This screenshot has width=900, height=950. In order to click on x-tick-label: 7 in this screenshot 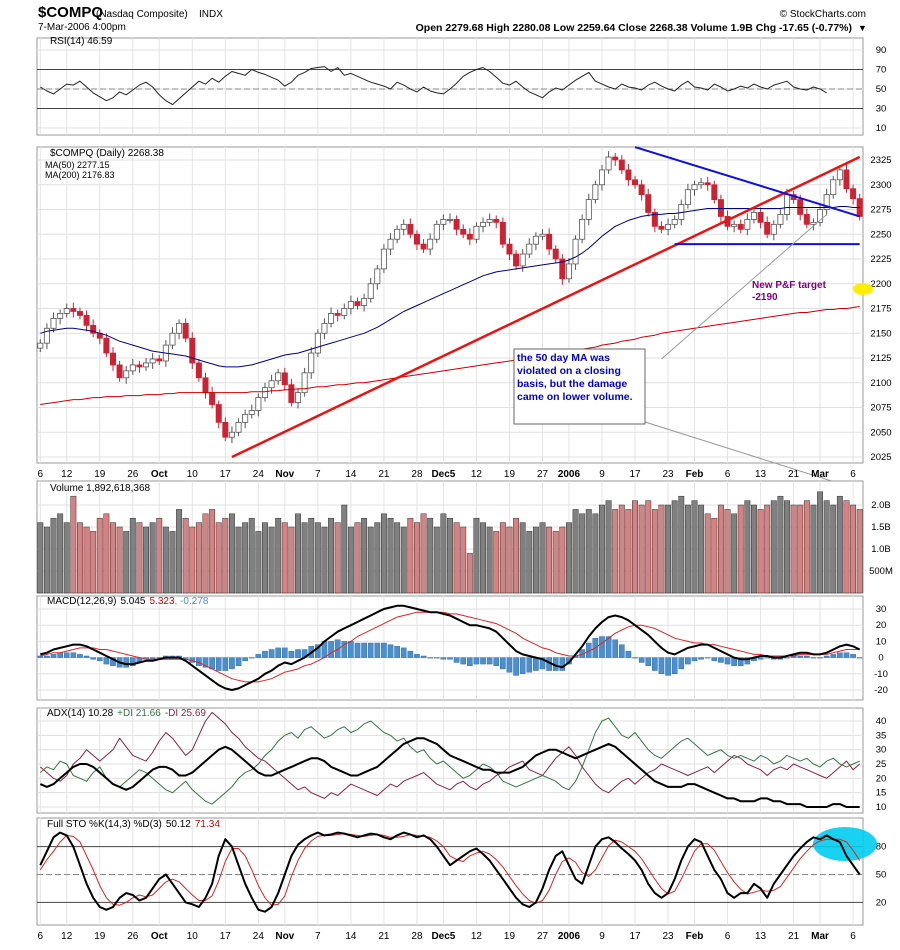, I will do `click(318, 474)`.